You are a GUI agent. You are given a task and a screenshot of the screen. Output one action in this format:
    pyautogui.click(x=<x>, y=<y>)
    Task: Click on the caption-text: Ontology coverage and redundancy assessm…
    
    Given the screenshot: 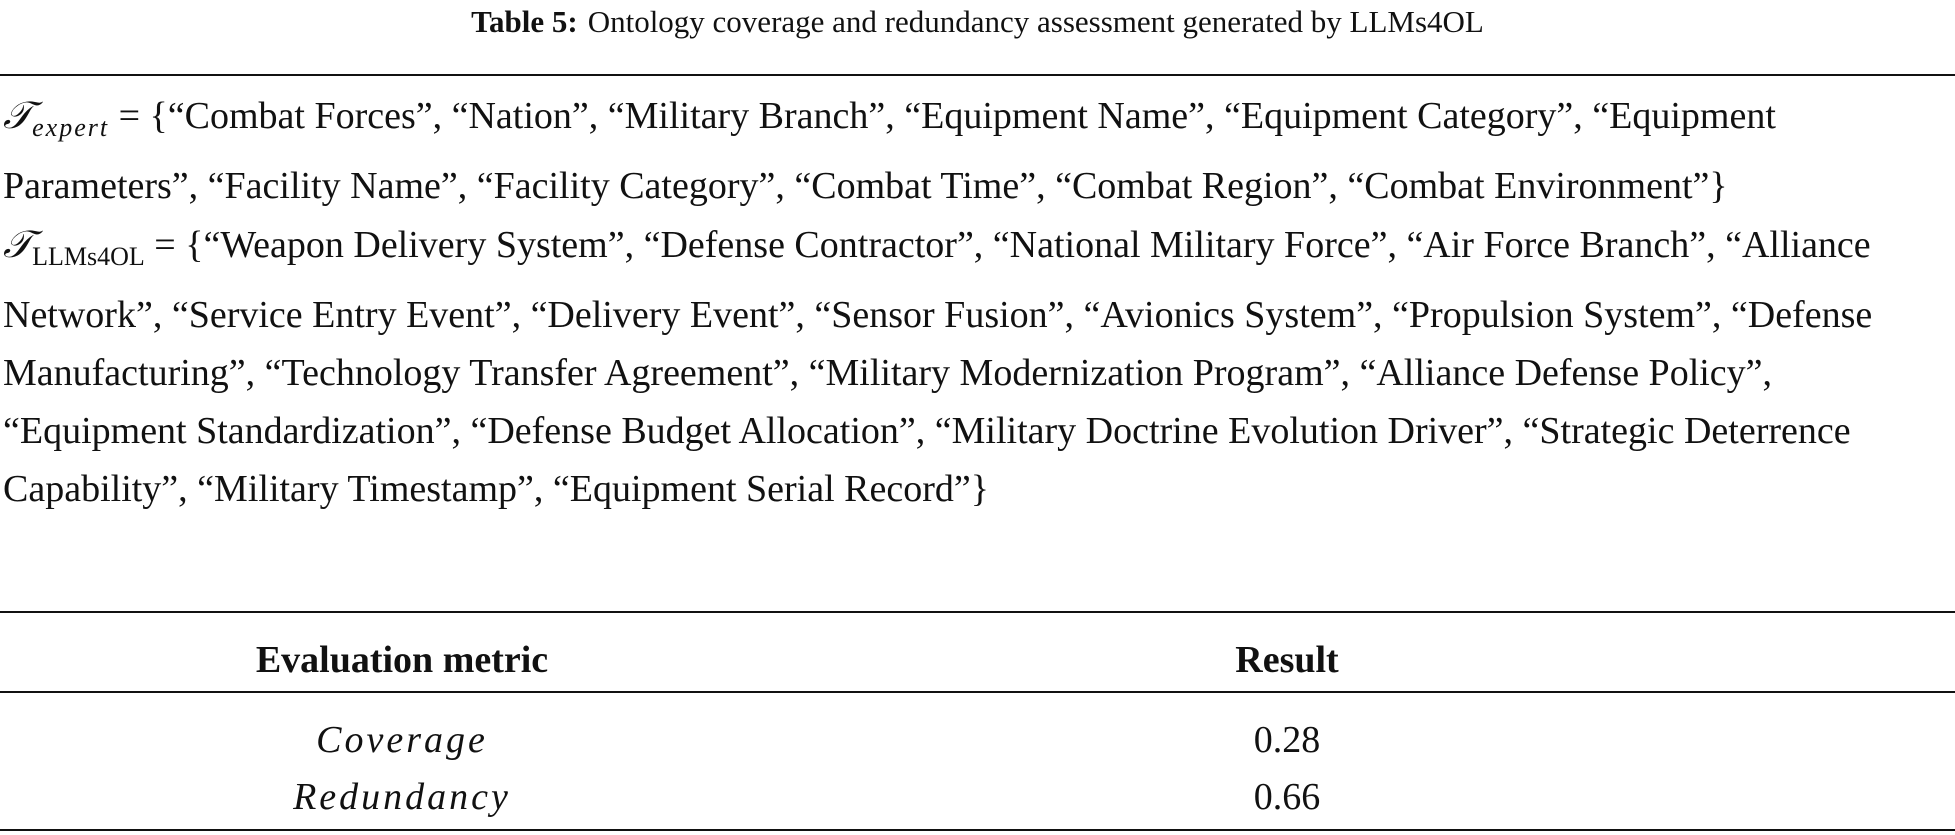 What is the action you would take?
    pyautogui.click(x=1035, y=21)
    